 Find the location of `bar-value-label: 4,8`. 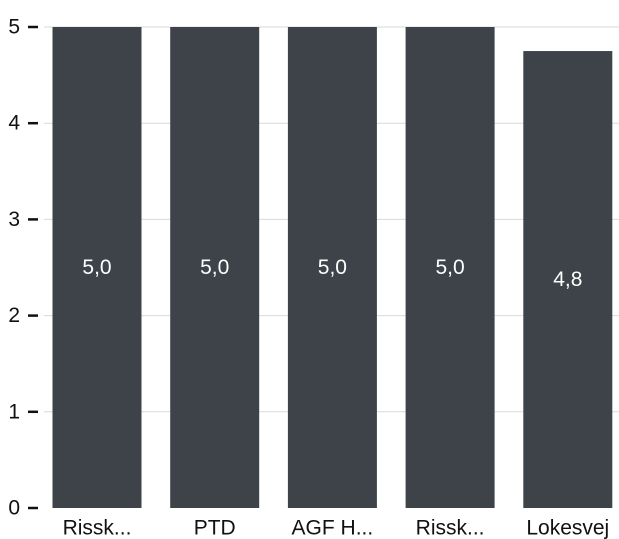

bar-value-label: 4,8 is located at coordinates (567, 279).